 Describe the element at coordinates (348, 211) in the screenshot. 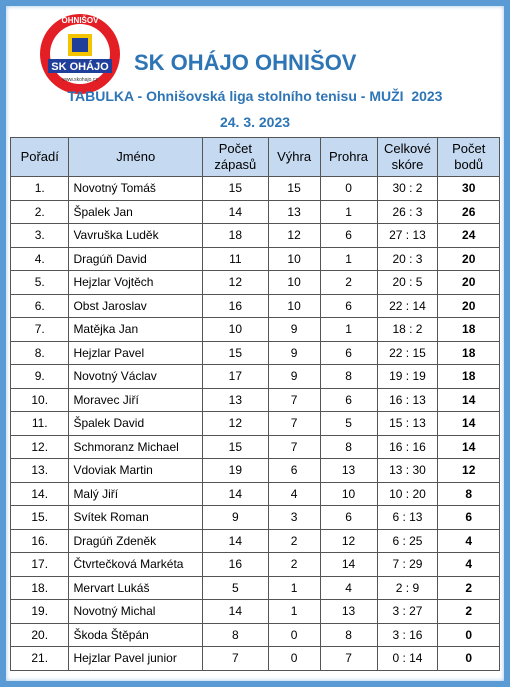

I see `losses-cell: 1` at that location.